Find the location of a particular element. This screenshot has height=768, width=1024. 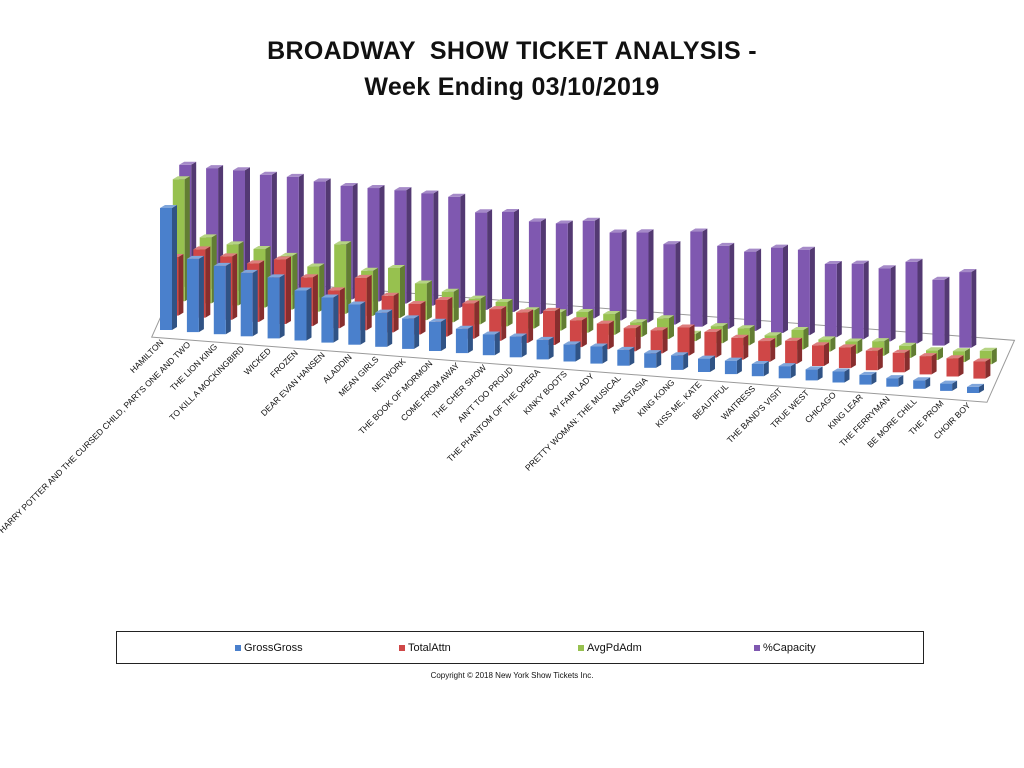

bar-totalattn-the-band-s-visit is located at coordinates (794, 350).